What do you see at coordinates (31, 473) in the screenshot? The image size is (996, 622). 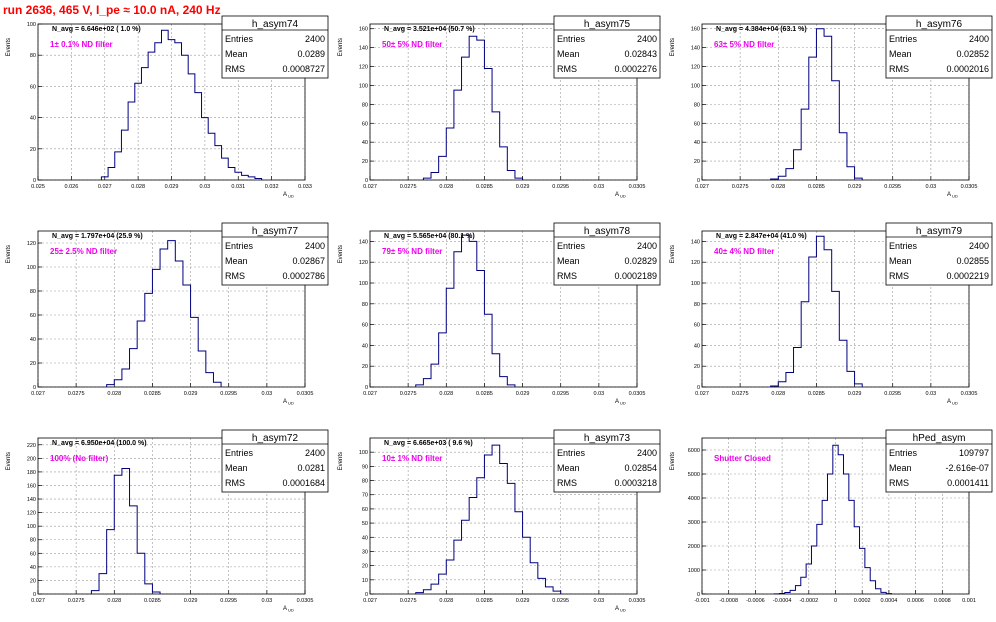 I see `y-tick-label: 180` at bounding box center [31, 473].